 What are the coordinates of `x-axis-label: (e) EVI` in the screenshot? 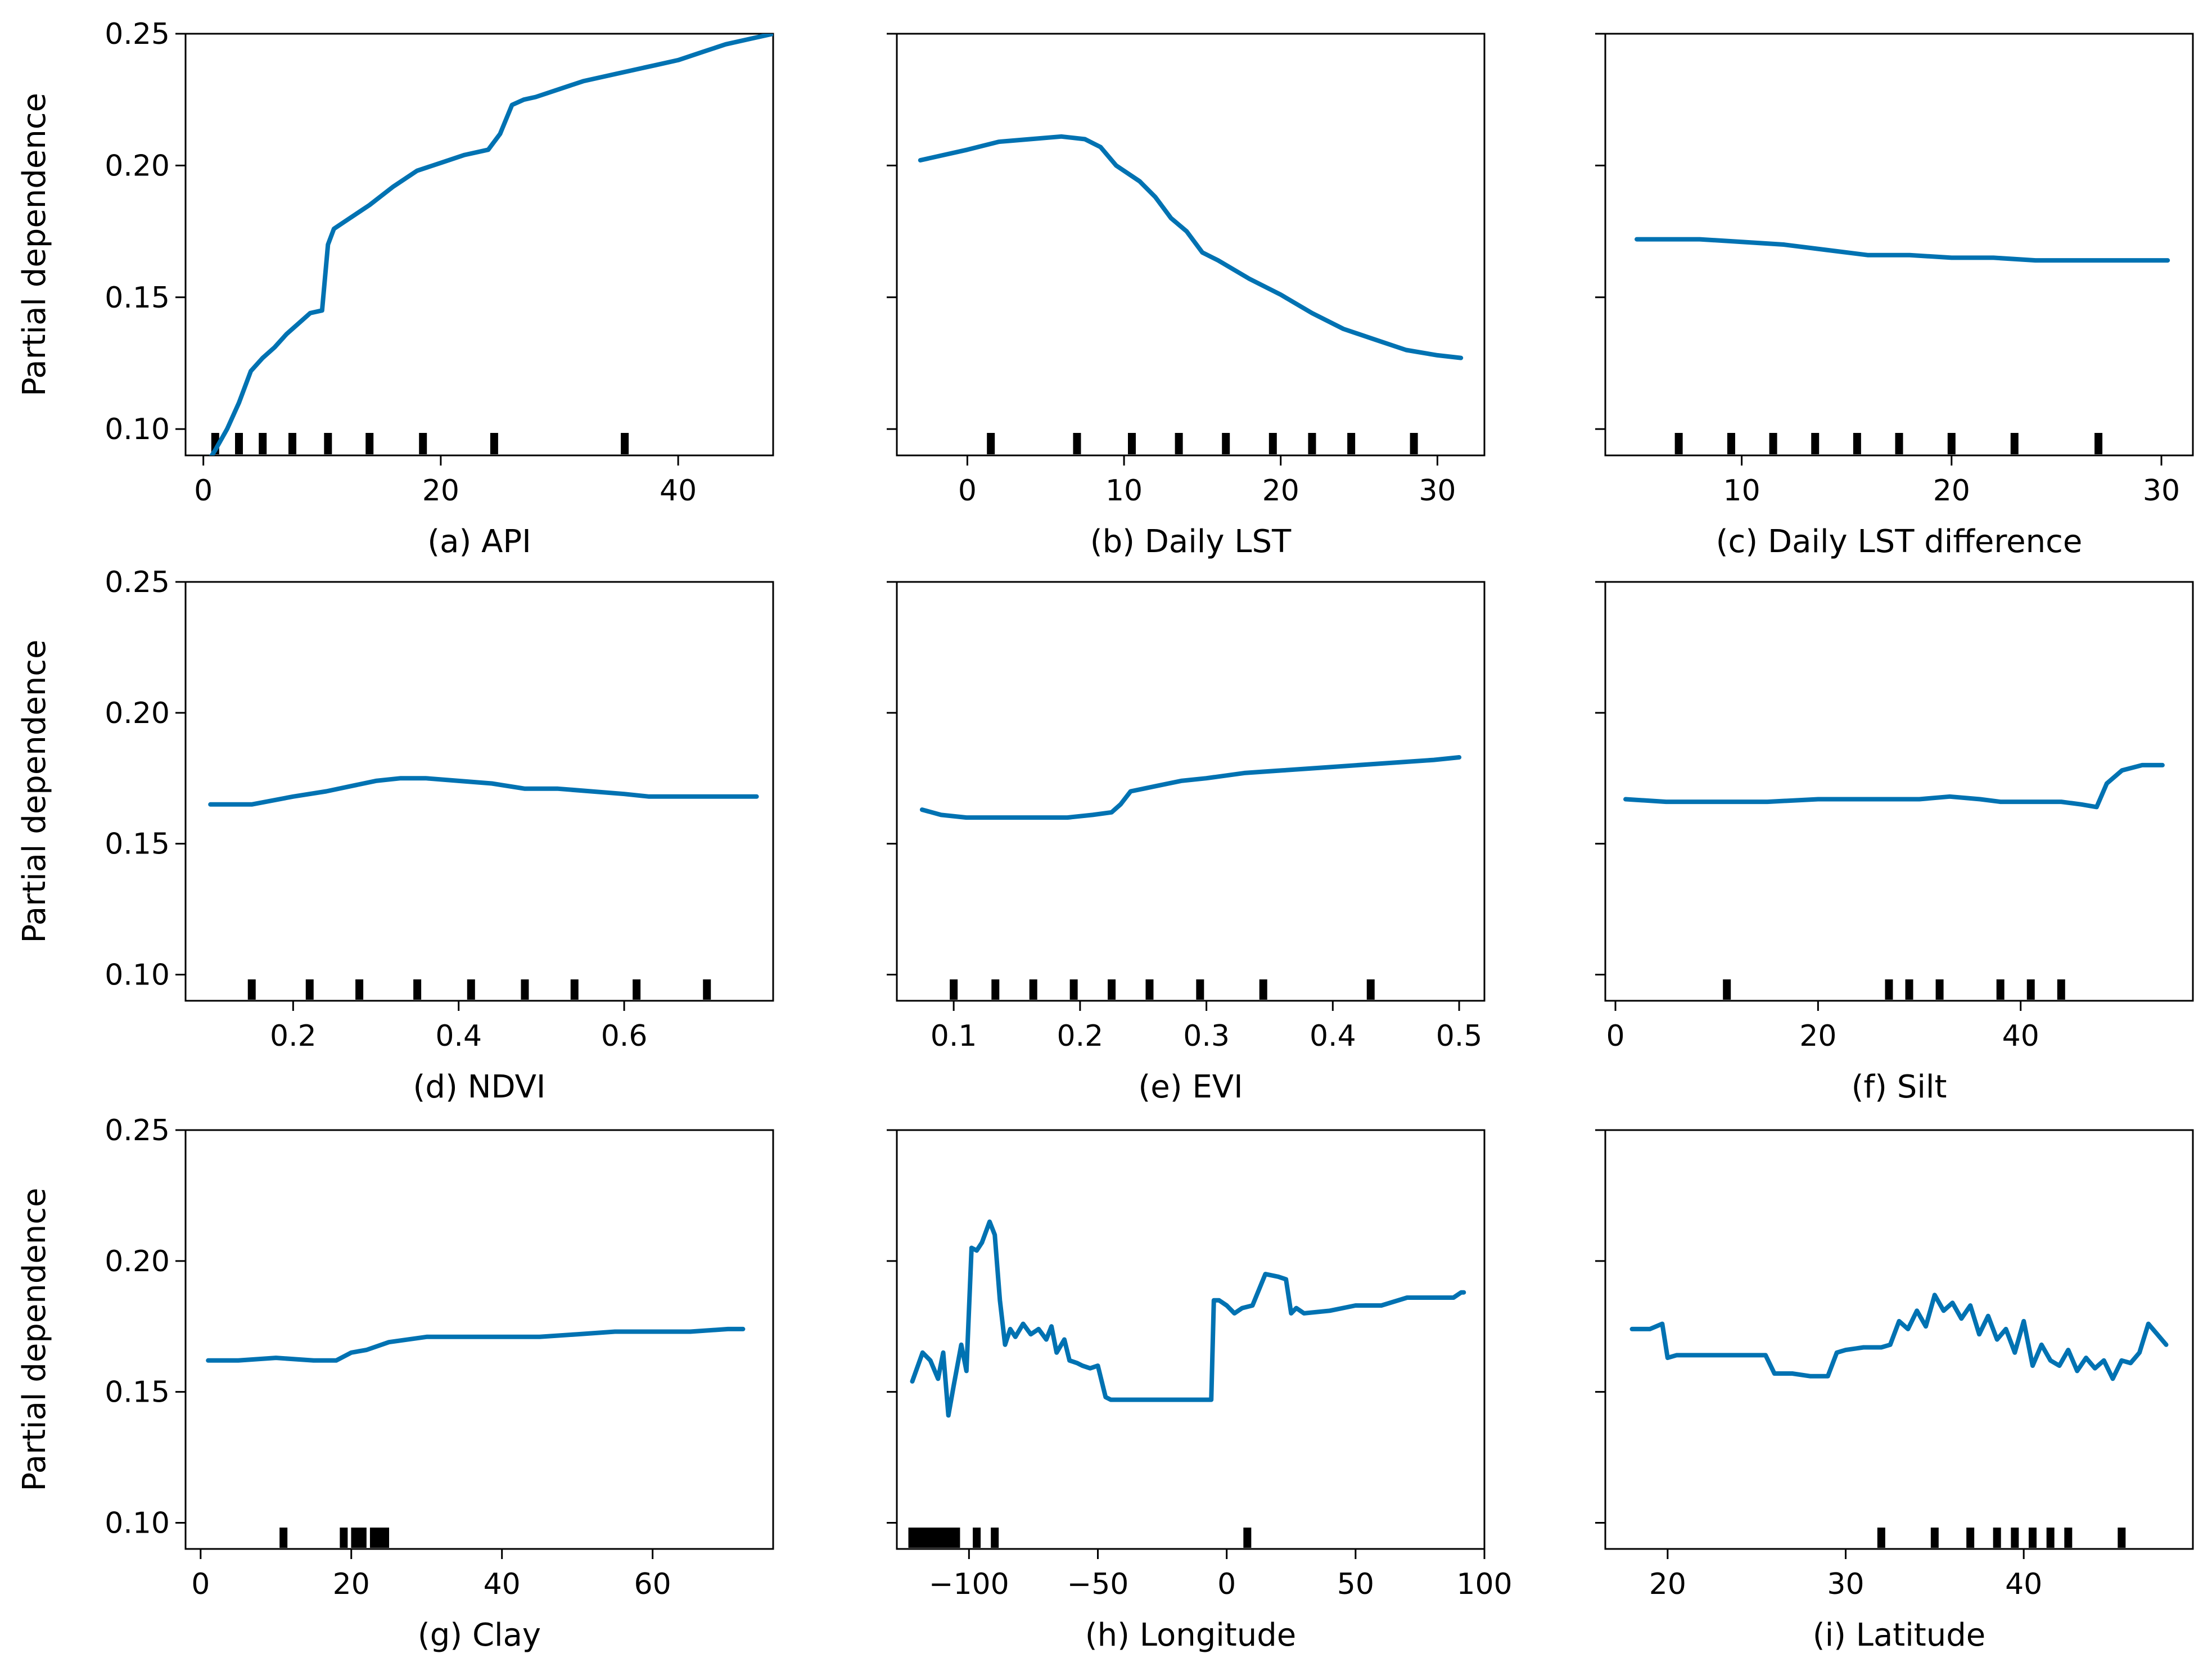 It's located at (1190, 1087).